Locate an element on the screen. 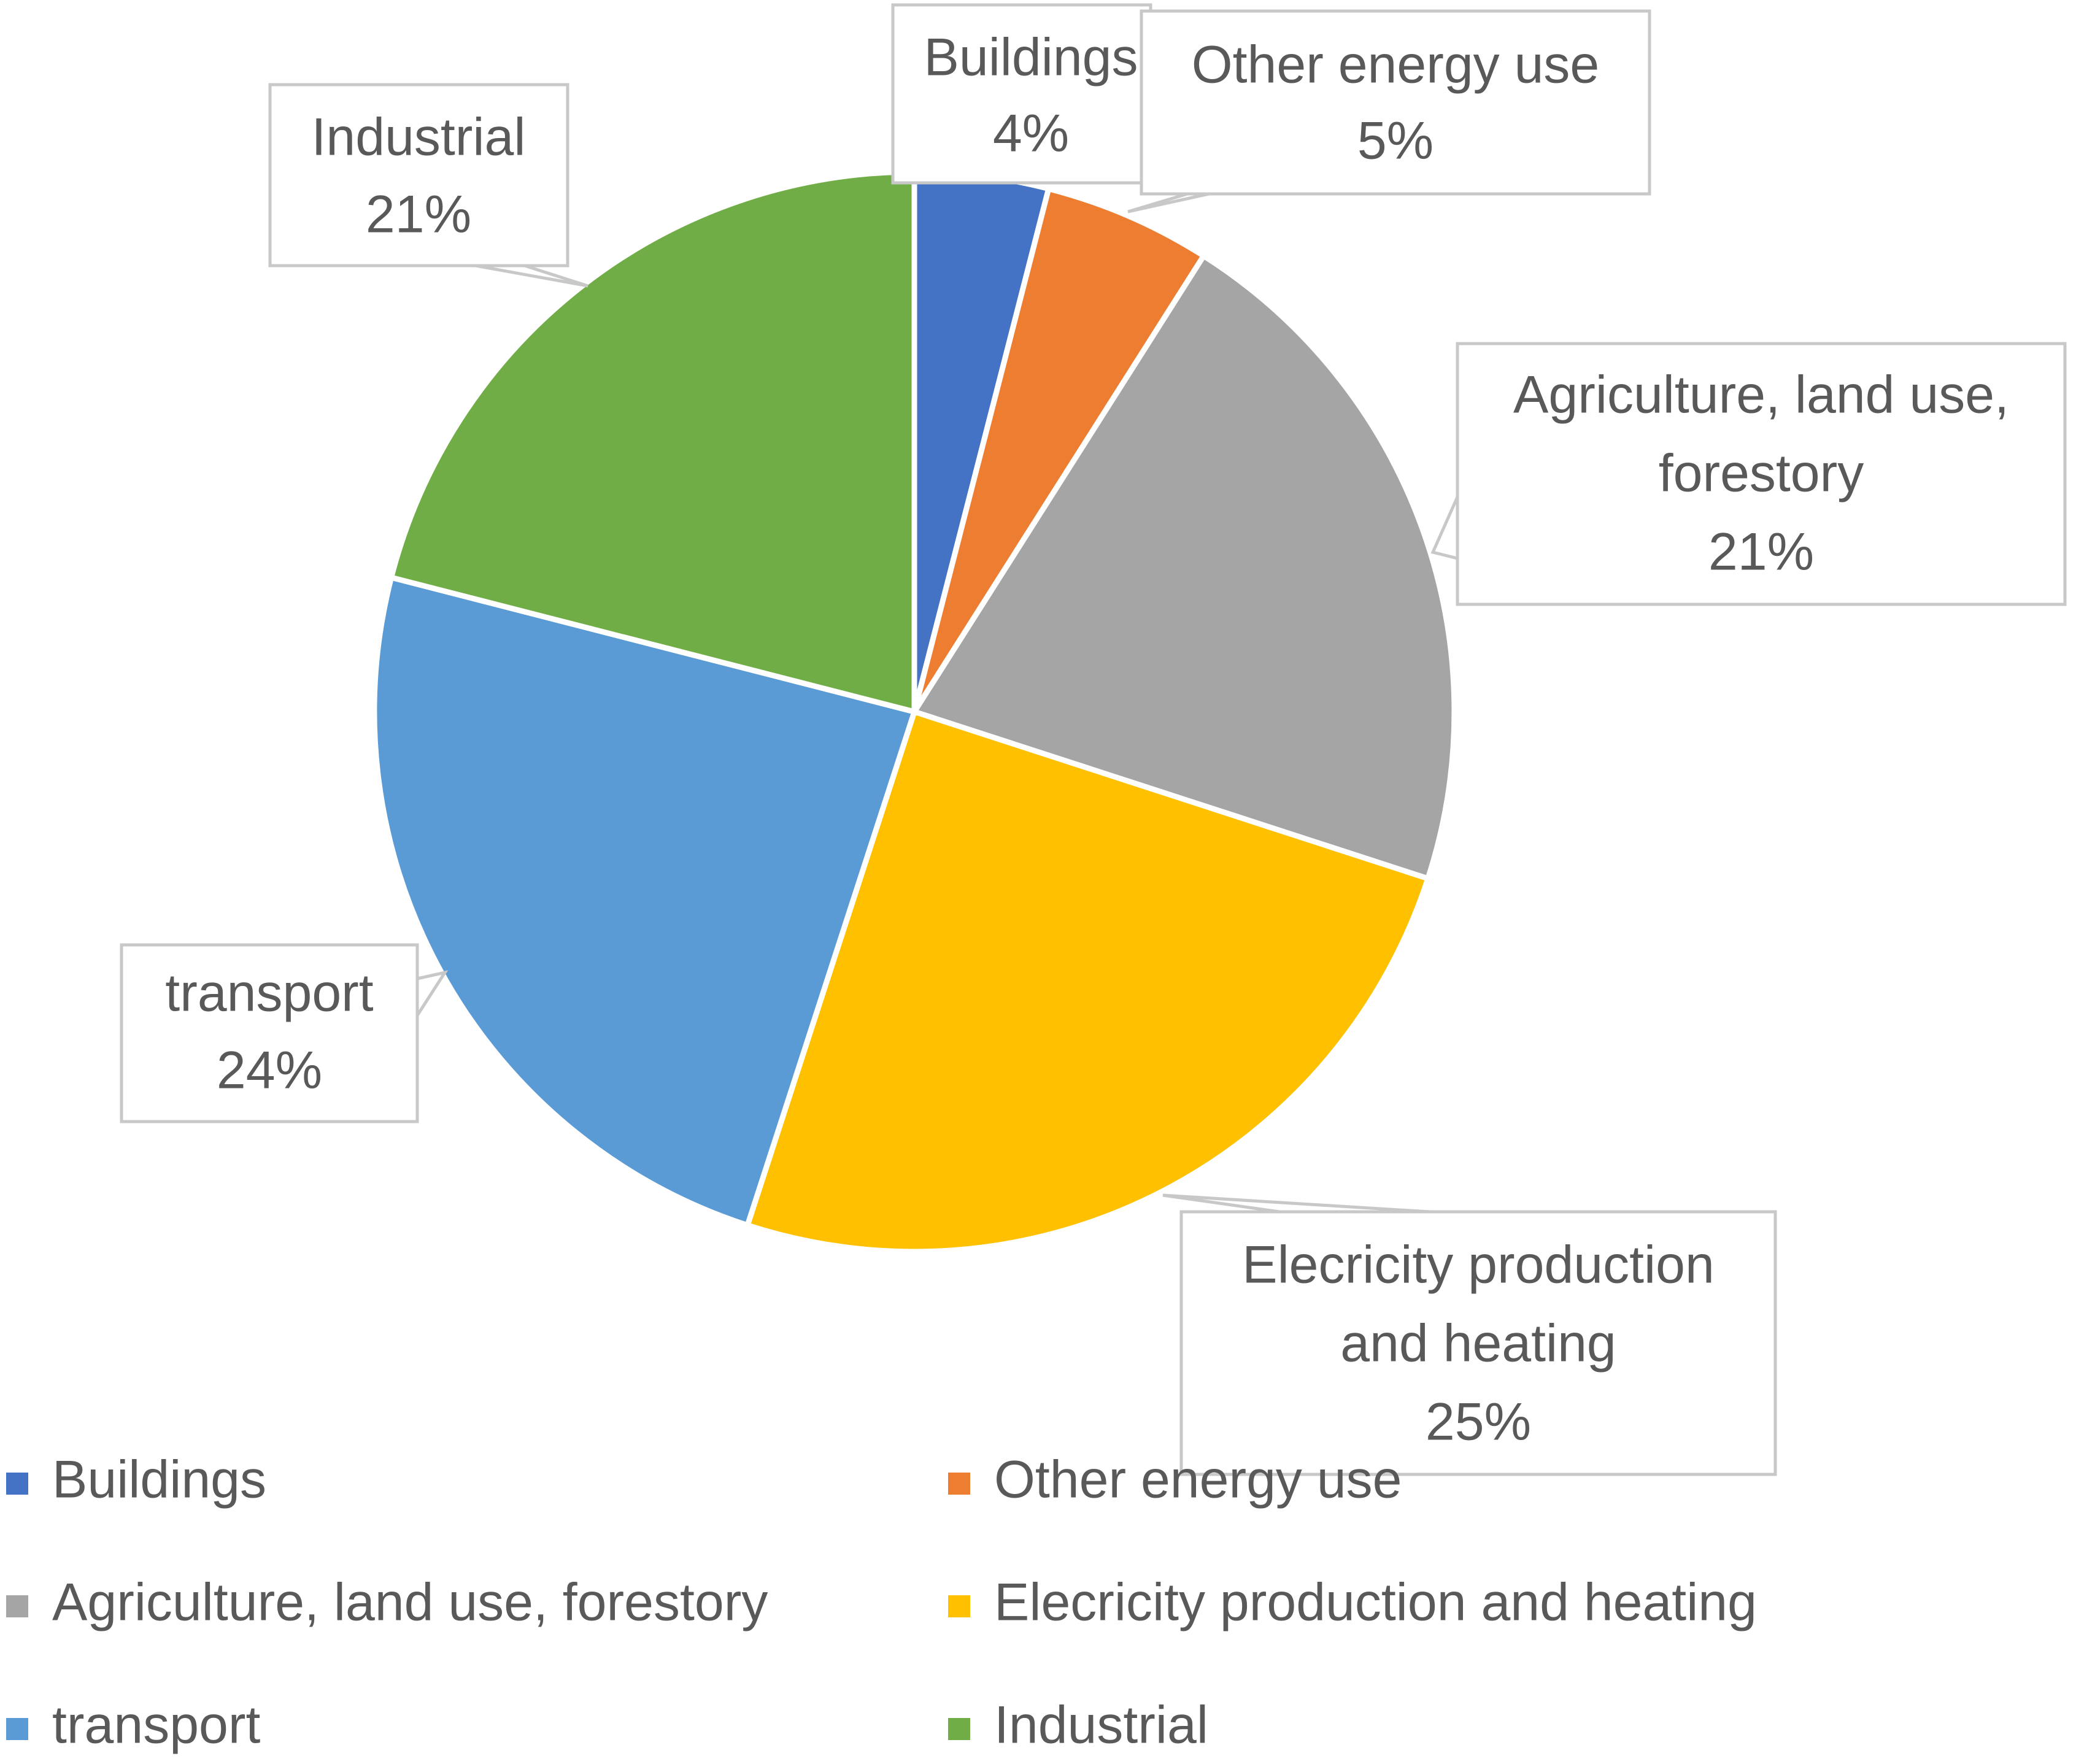 The height and width of the screenshot is (1764, 2076). data-label-category: forestory is located at coordinates (1761, 473).